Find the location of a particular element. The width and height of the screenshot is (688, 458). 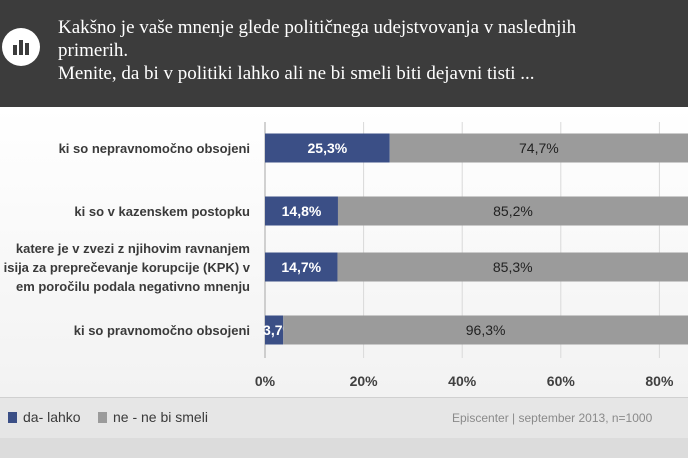

data-label: 96,3% is located at coordinates (486, 330).